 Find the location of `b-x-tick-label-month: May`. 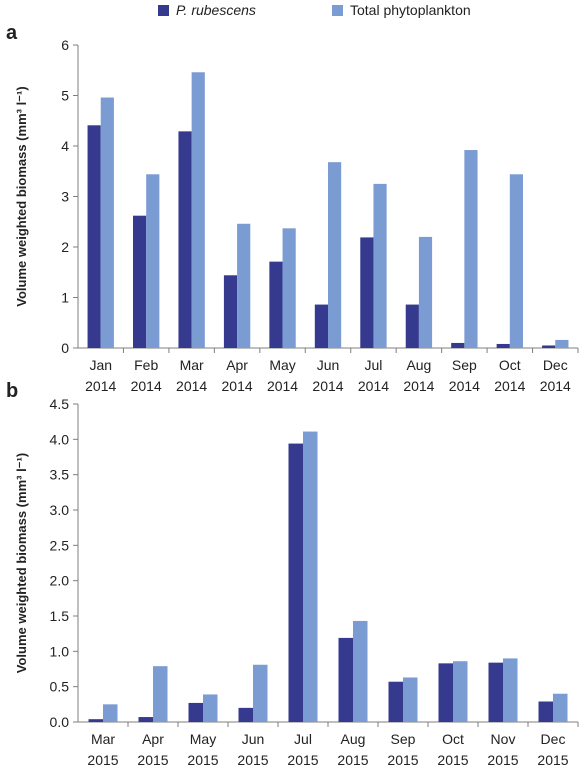

b-x-tick-label-month: May is located at coordinates (203, 739).